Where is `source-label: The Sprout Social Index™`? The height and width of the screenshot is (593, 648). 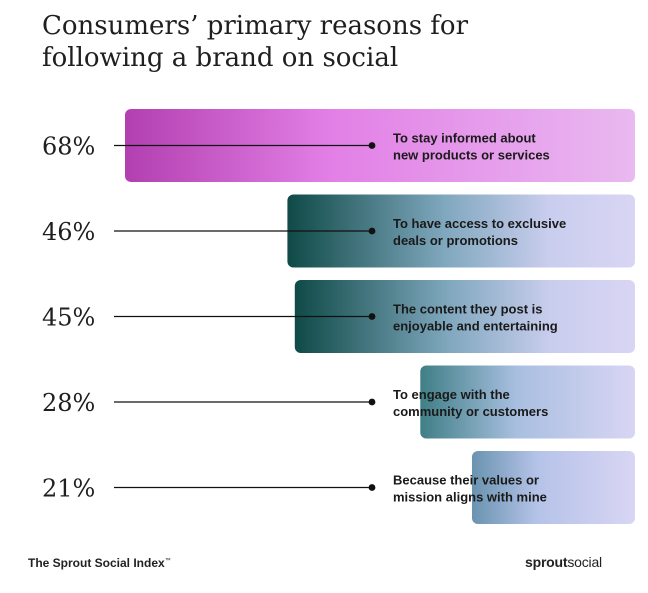 source-label: The Sprout Social Index™ is located at coordinates (99, 563).